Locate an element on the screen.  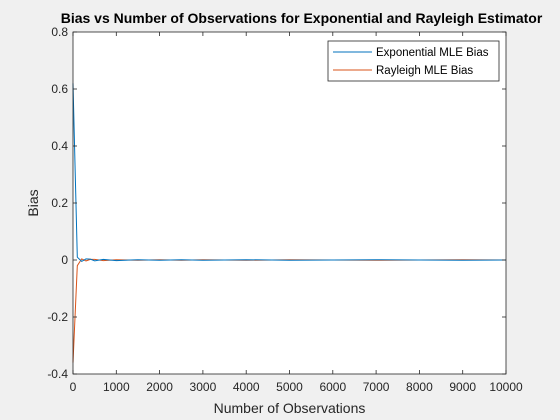
x-axis-label: Number of Observations is located at coordinates (290, 408).